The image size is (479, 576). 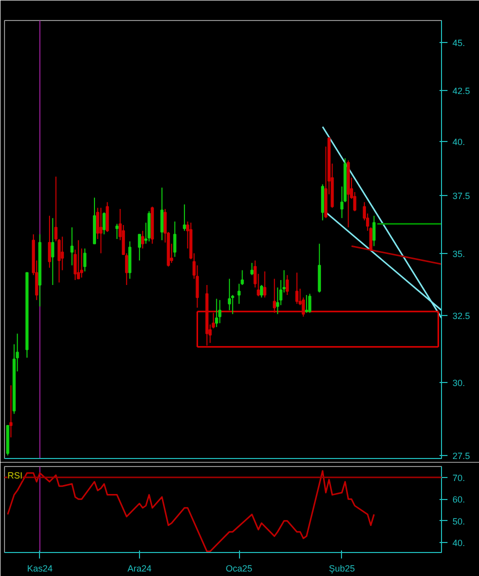 I want to click on y-tick-label: 70., so click(x=459, y=477).